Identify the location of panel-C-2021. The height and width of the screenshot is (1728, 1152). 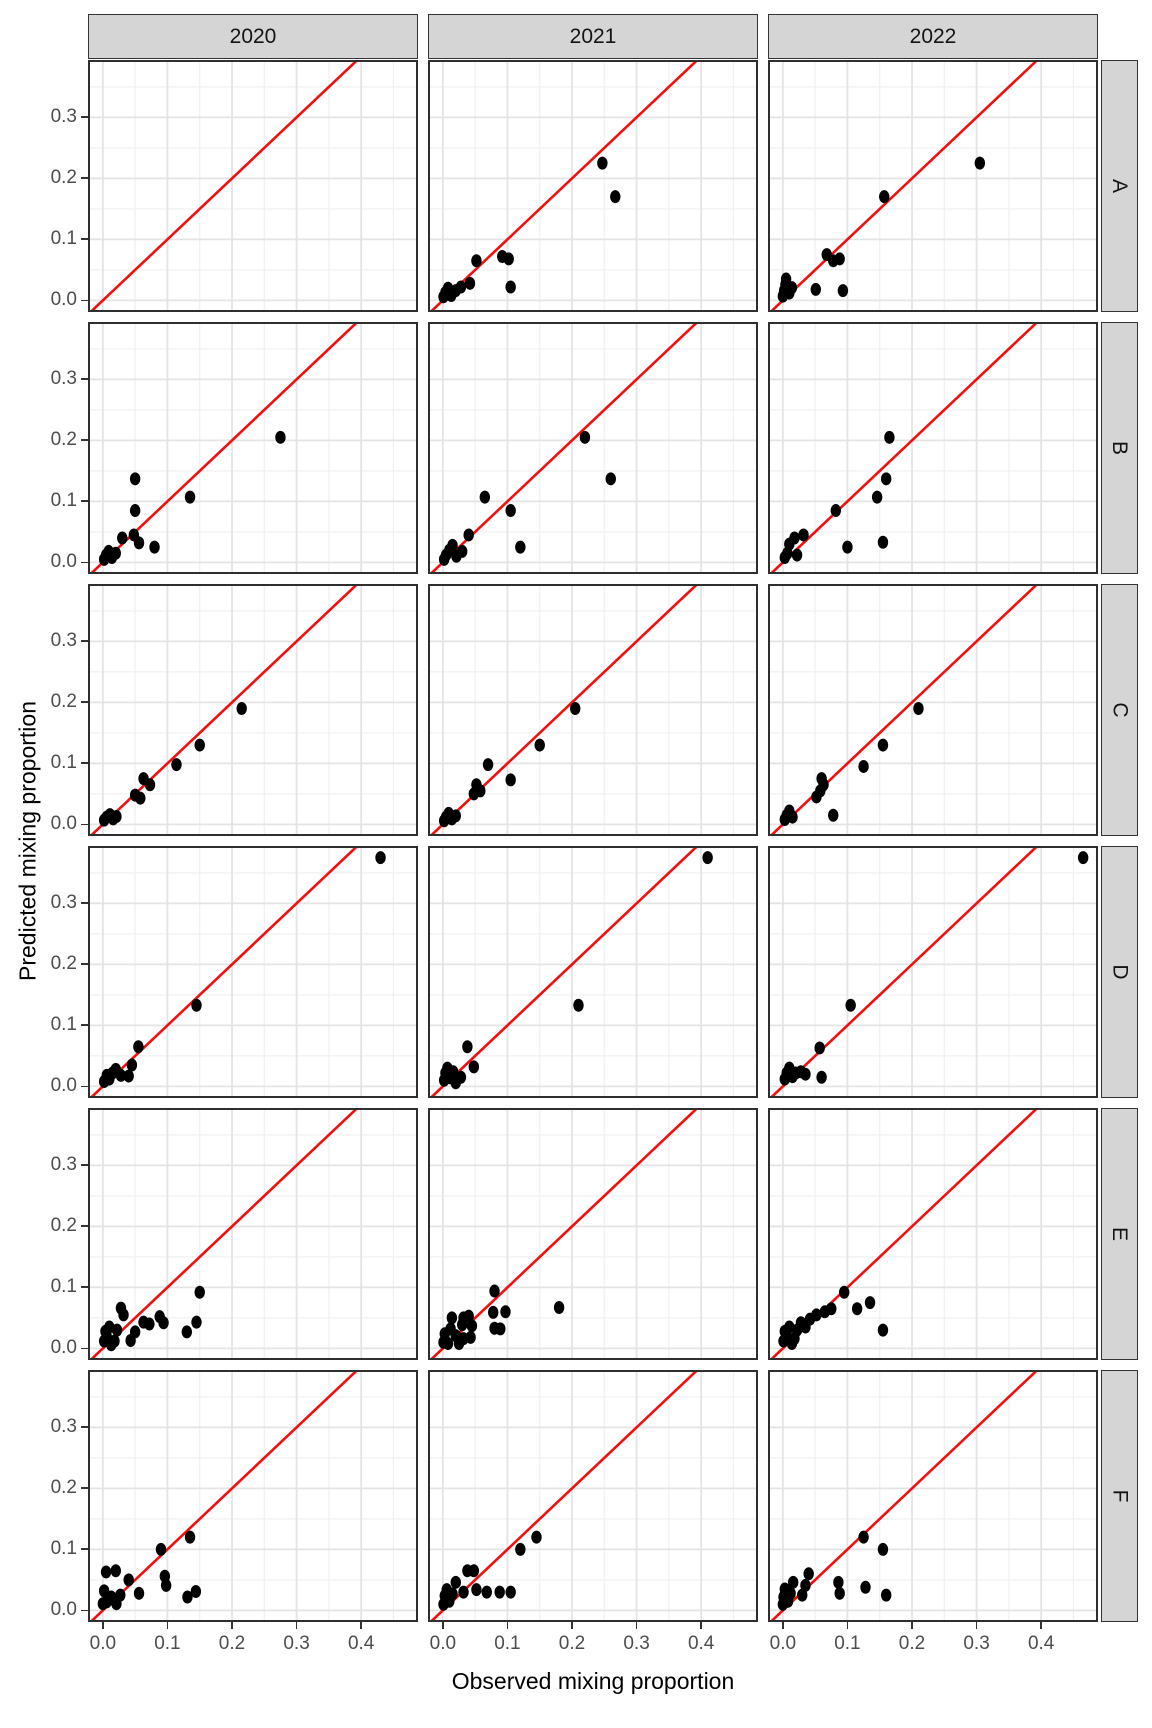
(593, 710).